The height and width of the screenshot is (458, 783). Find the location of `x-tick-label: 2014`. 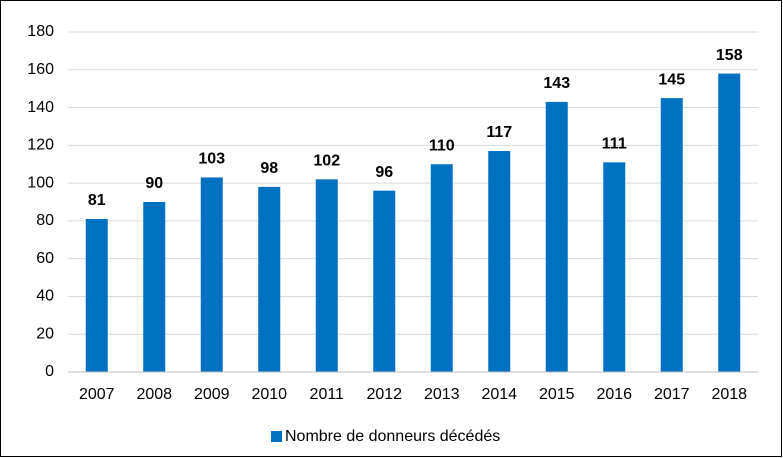

x-tick-label: 2014 is located at coordinates (499, 394).